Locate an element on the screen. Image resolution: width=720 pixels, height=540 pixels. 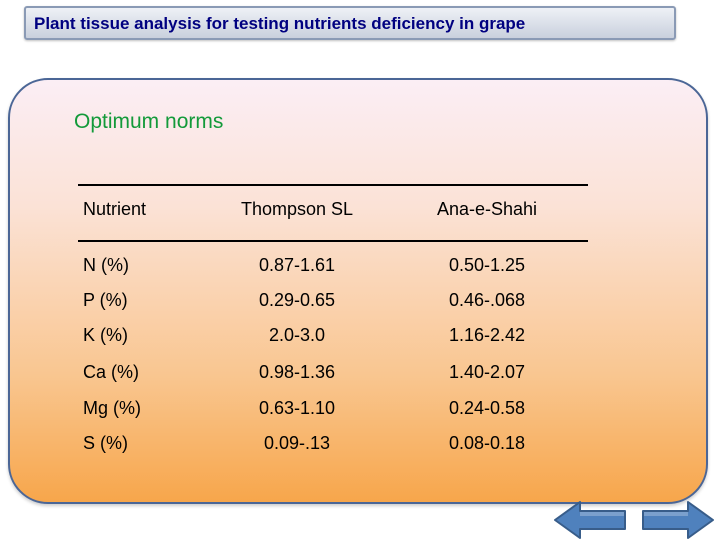
header-nutrient: Nutrient is located at coordinates (115, 209).